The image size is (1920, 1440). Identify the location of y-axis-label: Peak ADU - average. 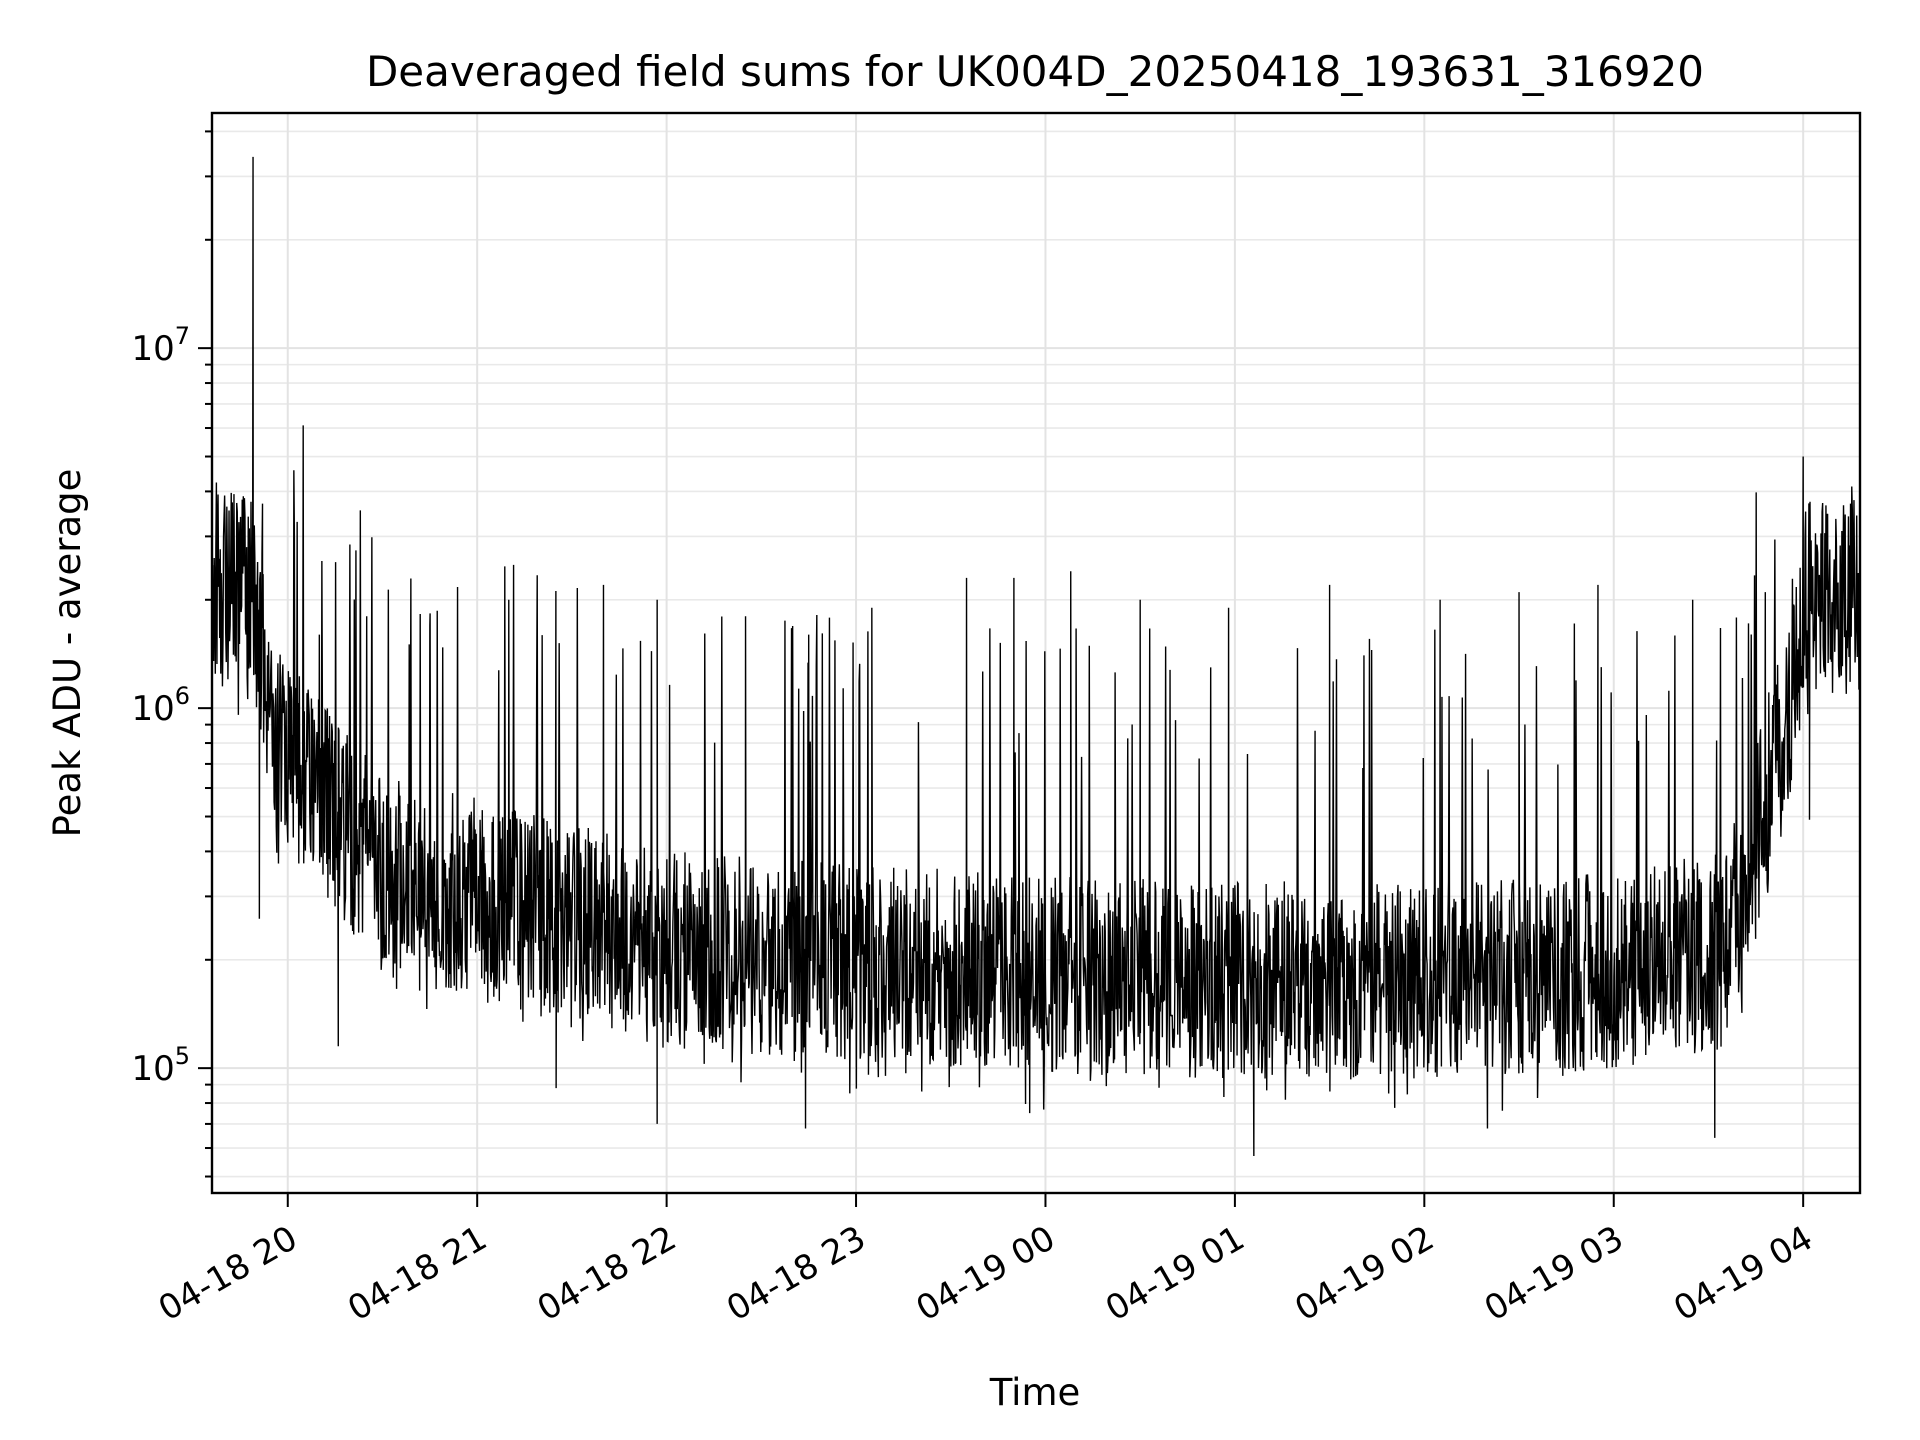
(67, 653).